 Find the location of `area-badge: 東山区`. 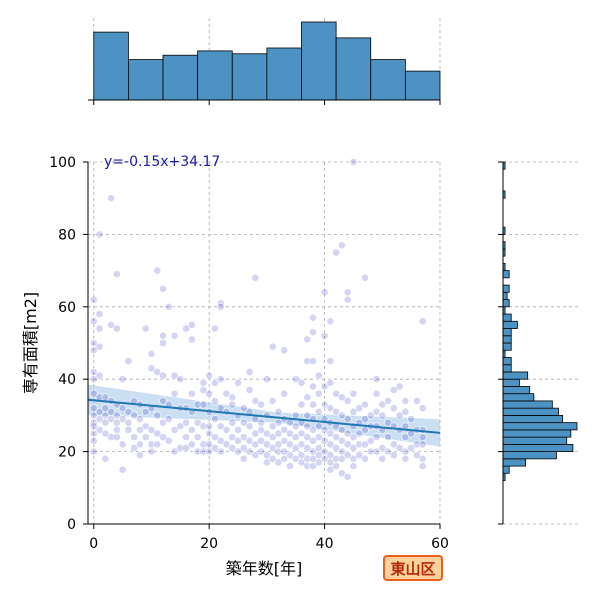

area-badge: 東山区 is located at coordinates (413, 568).